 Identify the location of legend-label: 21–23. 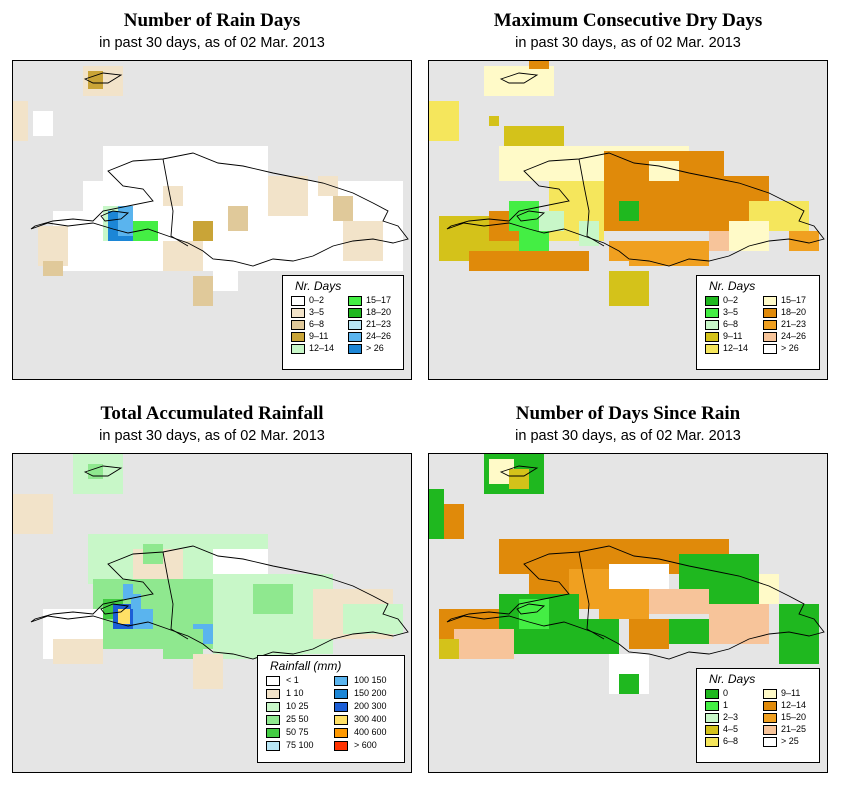
(794, 324).